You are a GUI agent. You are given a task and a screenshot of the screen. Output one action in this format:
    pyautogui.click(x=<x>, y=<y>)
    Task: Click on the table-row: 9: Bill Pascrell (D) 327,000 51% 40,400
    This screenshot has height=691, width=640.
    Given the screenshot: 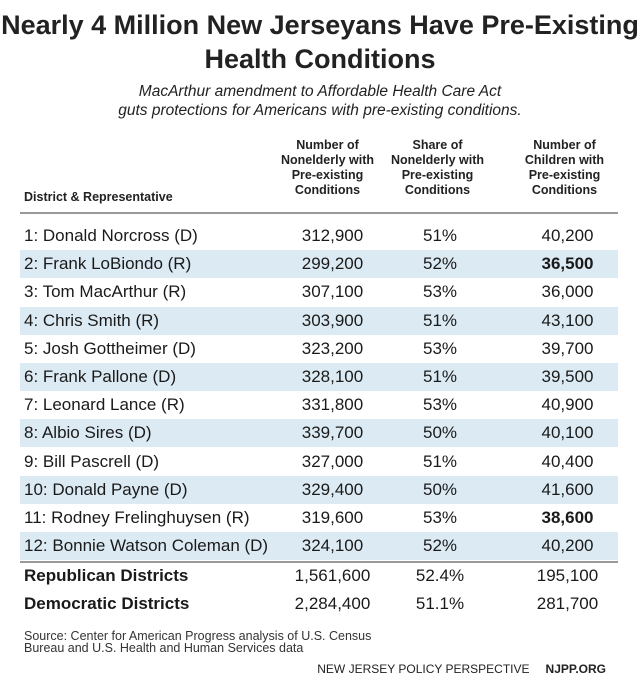 What is the action you would take?
    pyautogui.click(x=319, y=462)
    